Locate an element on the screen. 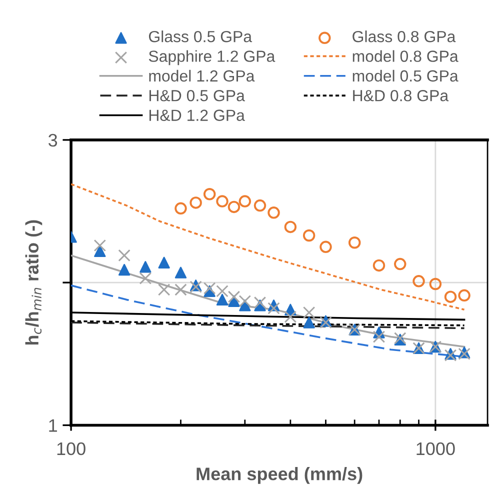  y-tick-label: 3 is located at coordinates (53, 140).